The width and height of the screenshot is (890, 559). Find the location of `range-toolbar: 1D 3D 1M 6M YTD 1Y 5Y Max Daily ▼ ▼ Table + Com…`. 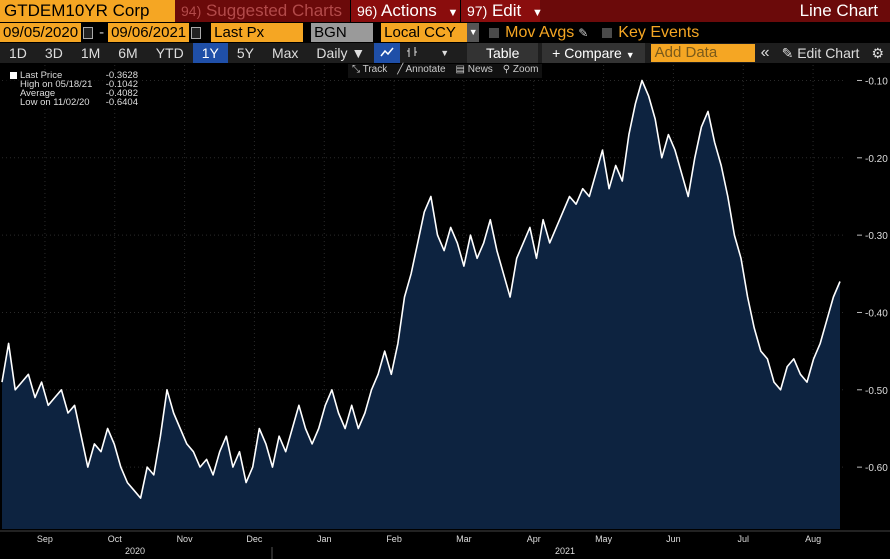

range-toolbar: 1D 3D 1M 6M YTD 1Y 5Y Max Daily ▼ ▼ Table + Com… is located at coordinates (445, 53).